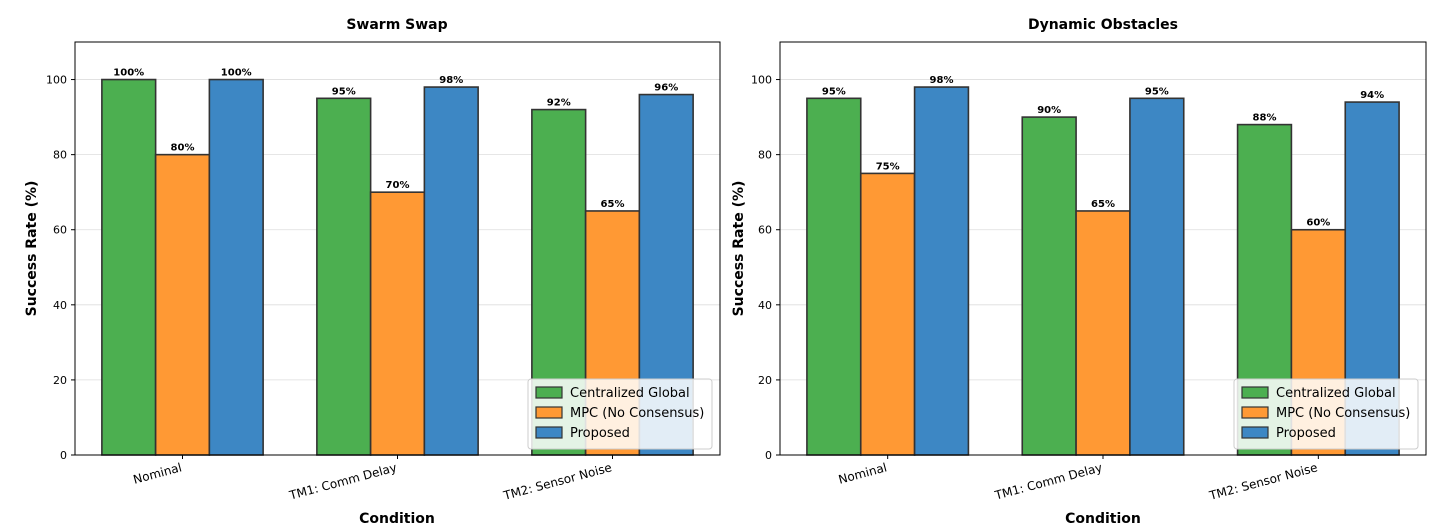 Image resolution: width=1454 pixels, height=530 pixels. I want to click on chart-title: Dynamic Obstacles, so click(1103, 25).